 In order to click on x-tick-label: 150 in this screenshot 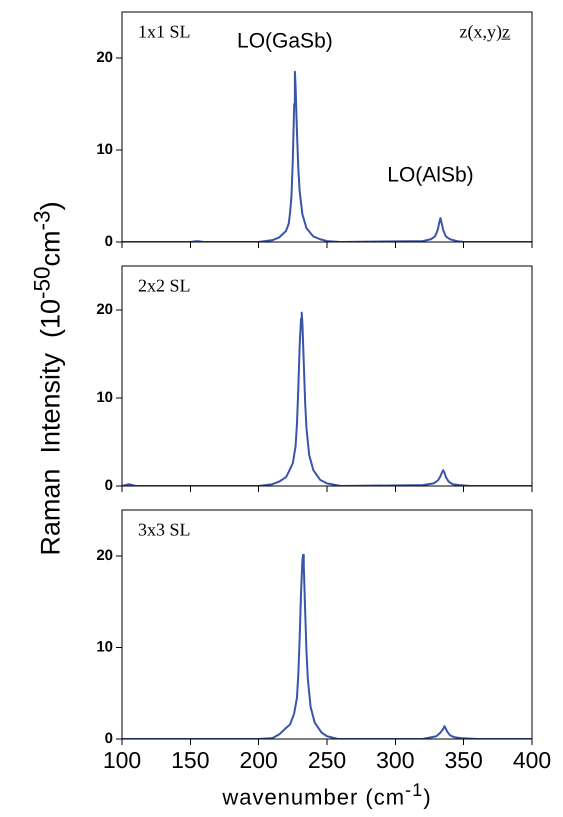, I will do `click(190, 760)`.